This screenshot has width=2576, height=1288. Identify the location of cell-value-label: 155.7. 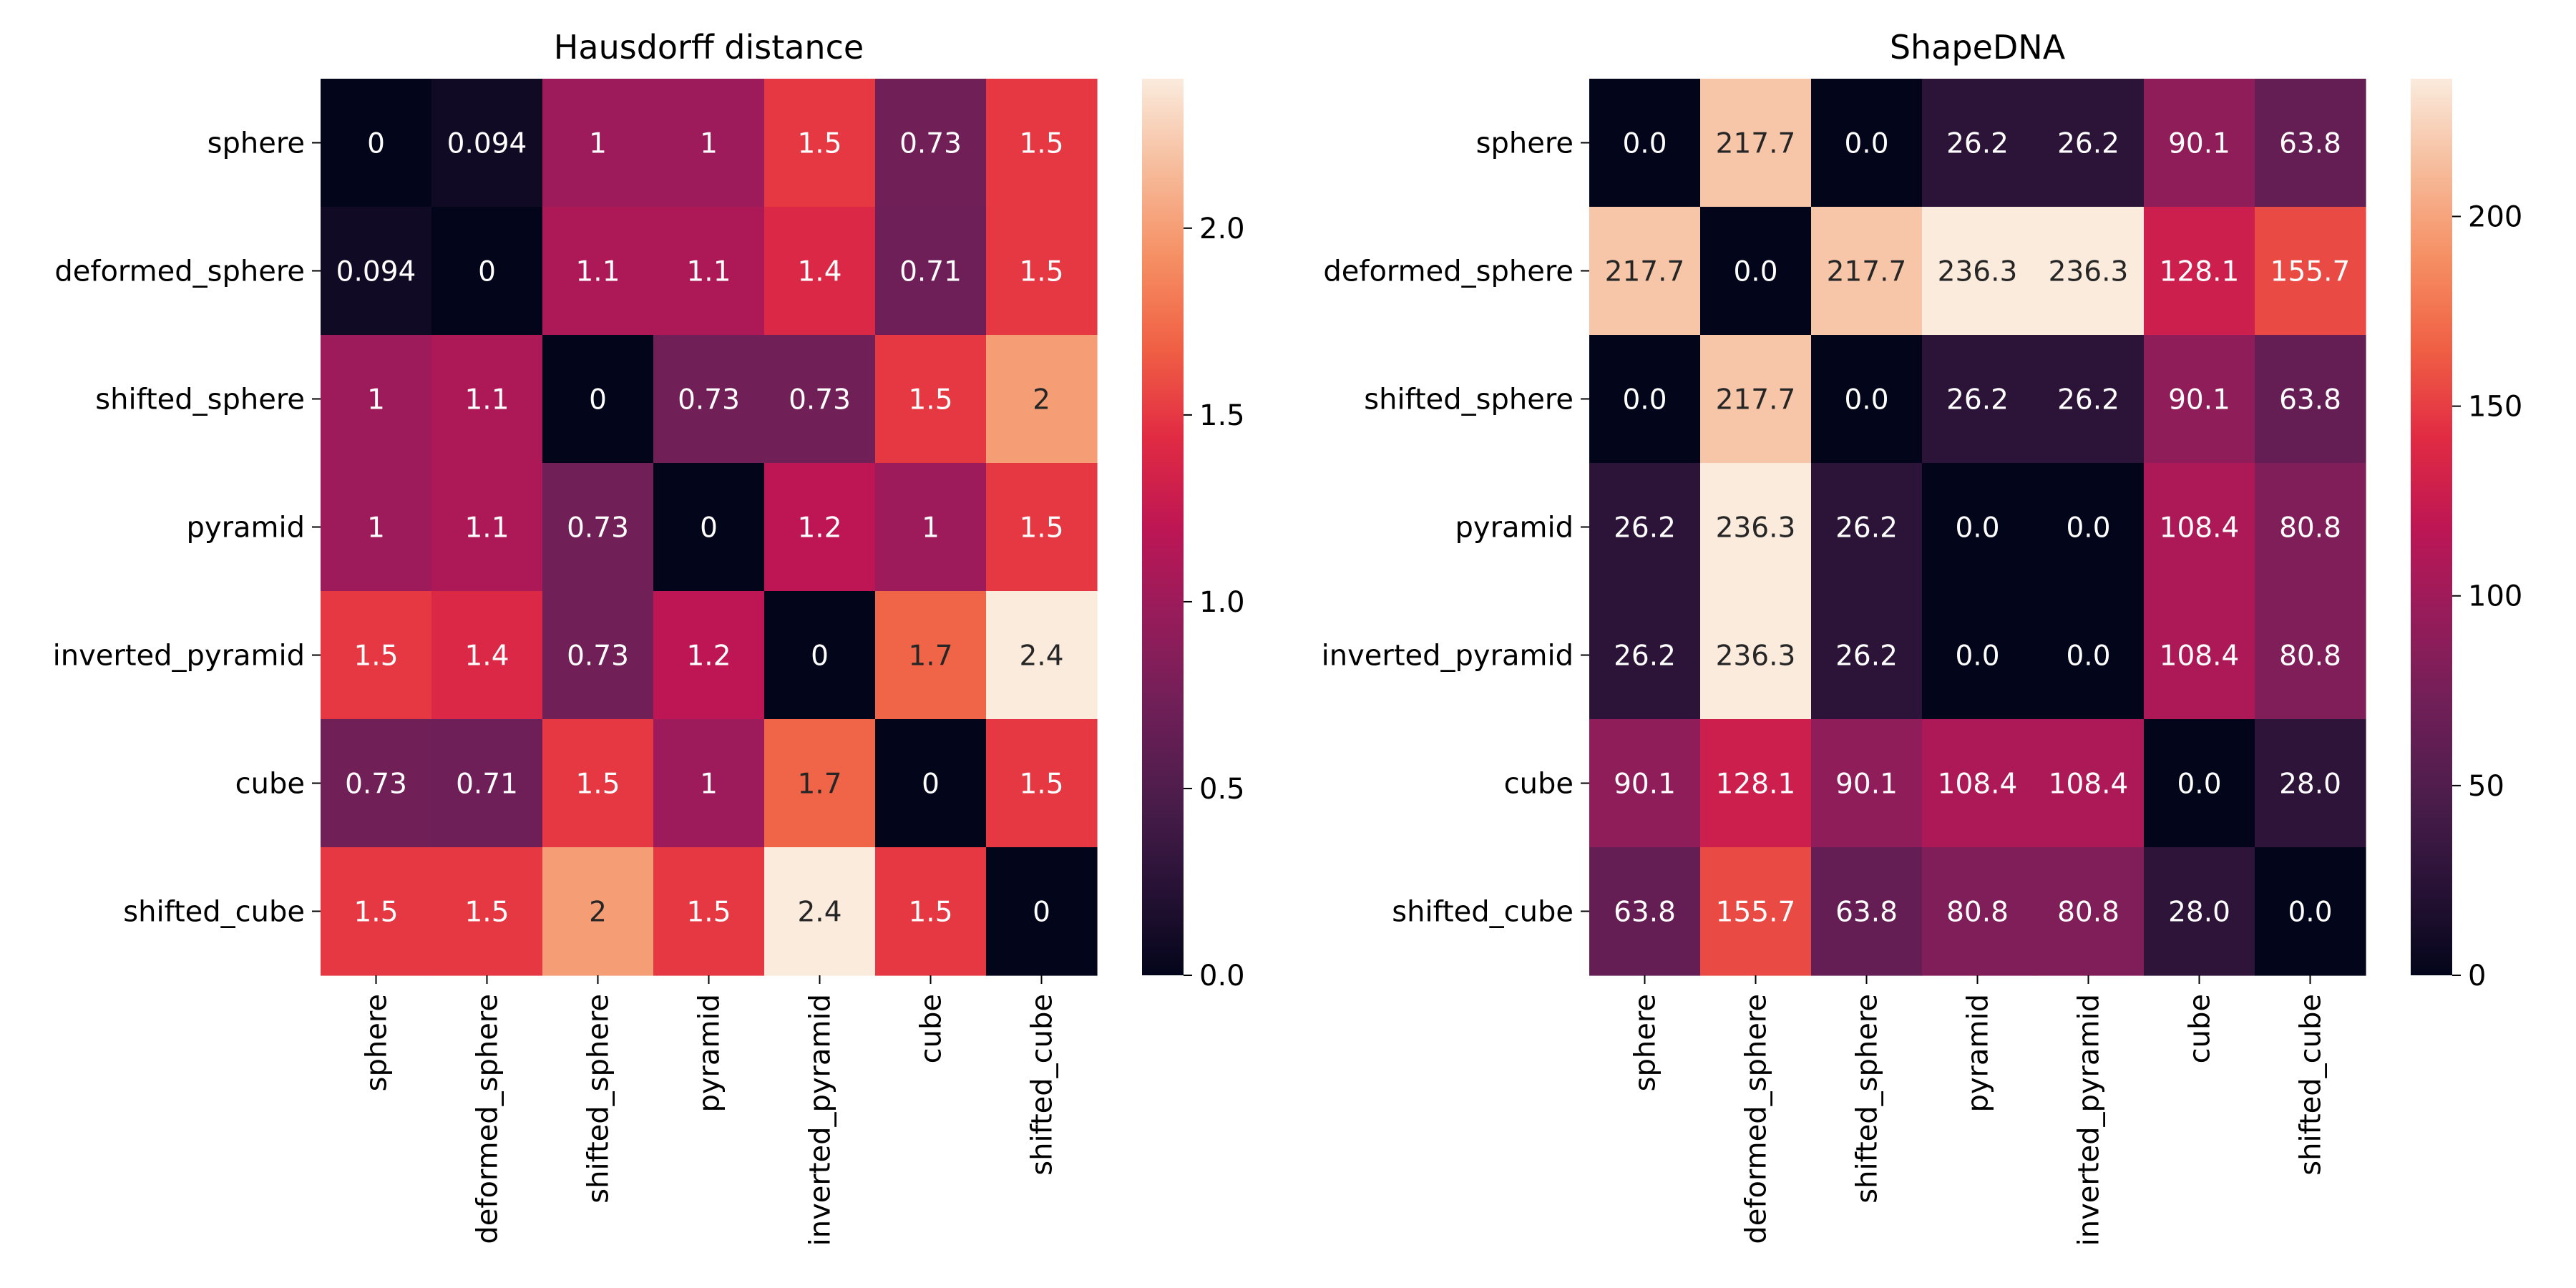
(2310, 272).